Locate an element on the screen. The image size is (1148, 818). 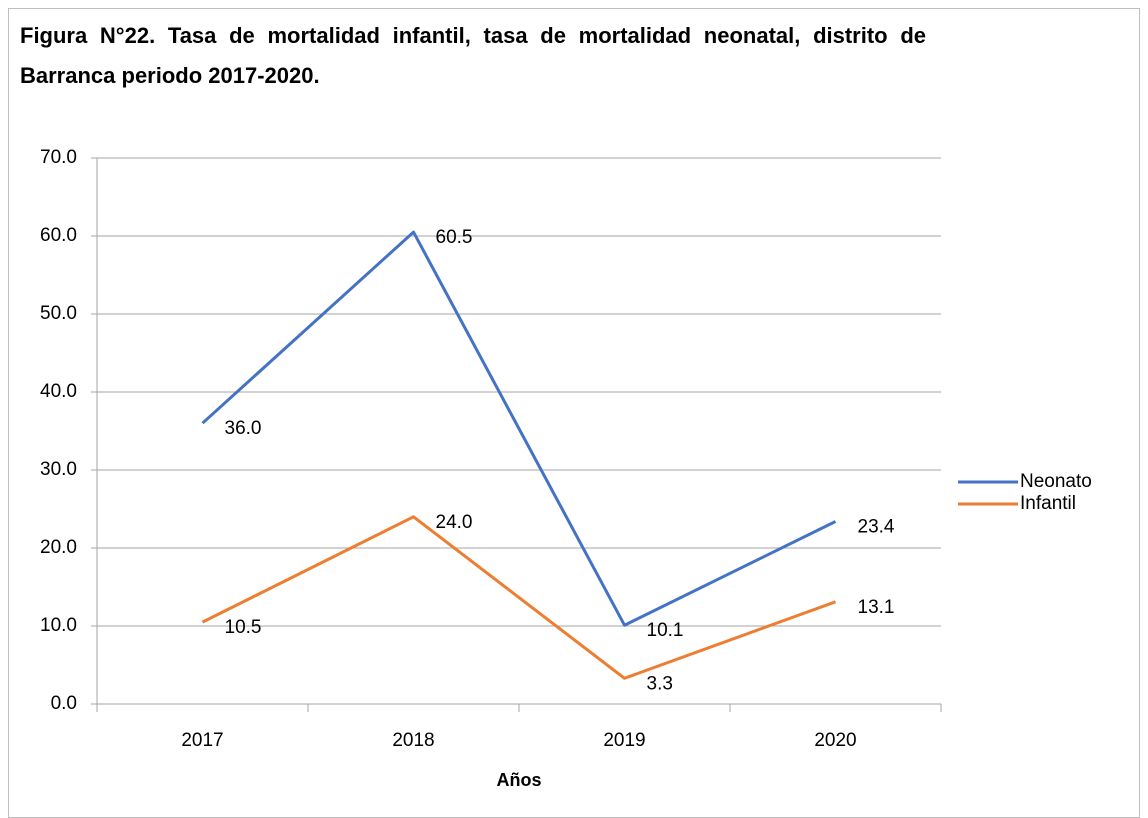
y-tick-label: 20.0 is located at coordinates (58, 547).